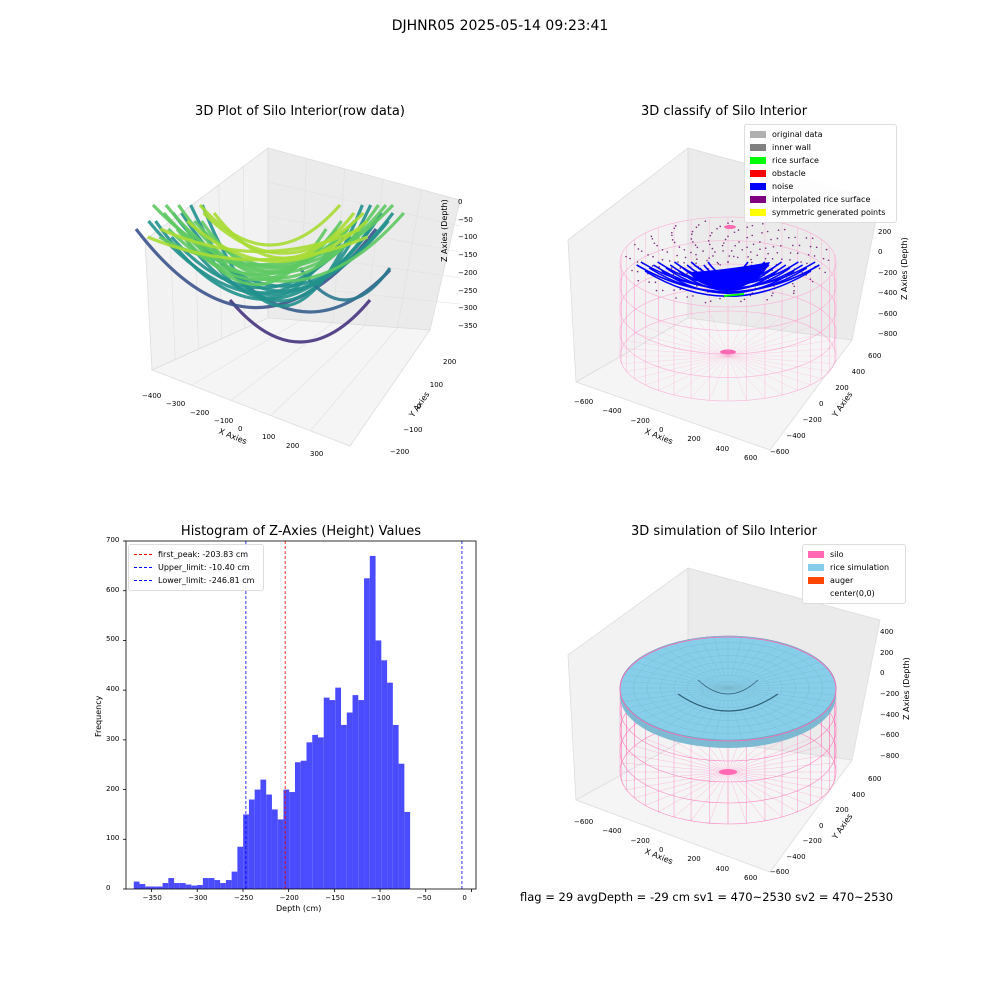  What do you see at coordinates (780, 452) in the screenshot?
I see `panel2-ytick: −600` at bounding box center [780, 452].